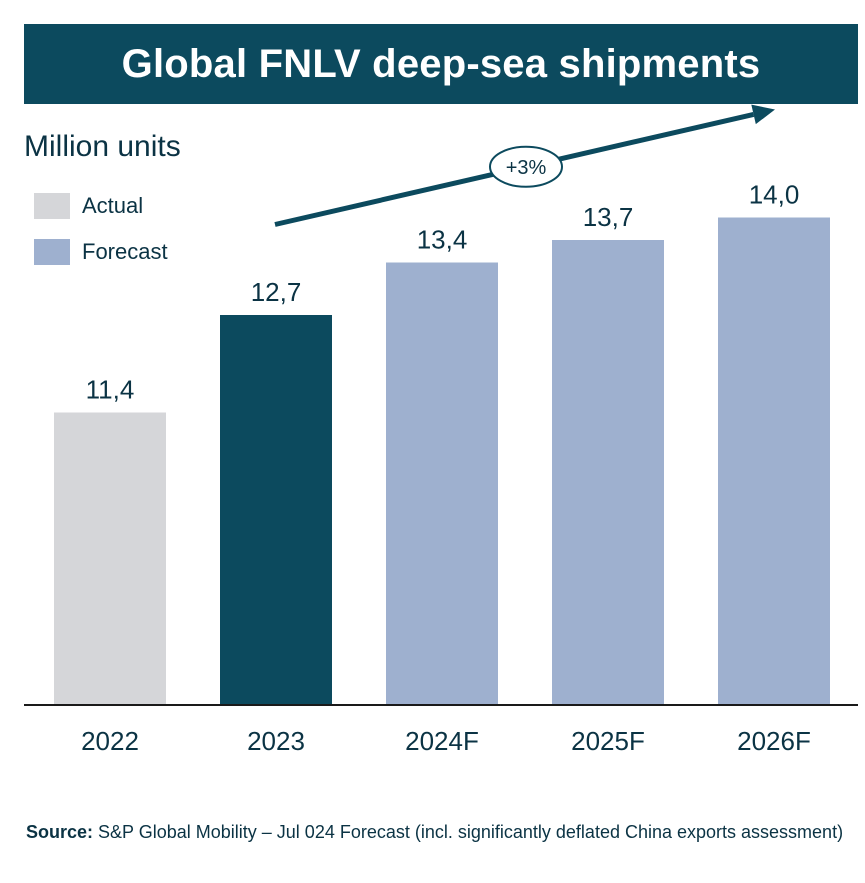 Image resolution: width=865 pixels, height=883 pixels. I want to click on source-label: Source:, so click(60, 832).